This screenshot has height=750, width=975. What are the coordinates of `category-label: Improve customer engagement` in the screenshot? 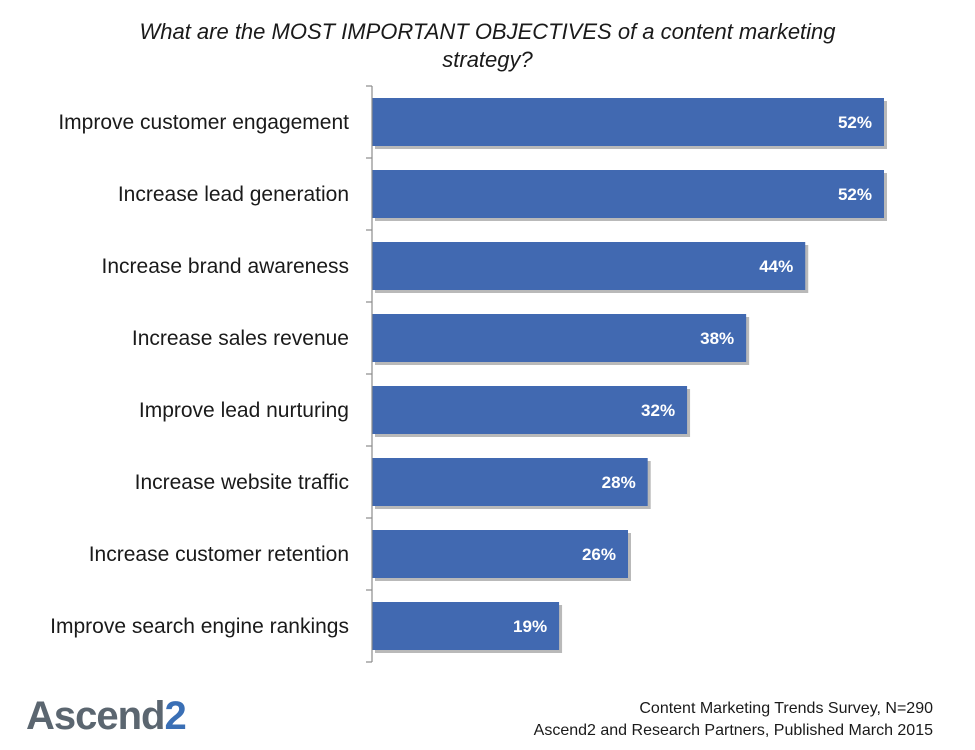 It's located at (203, 122).